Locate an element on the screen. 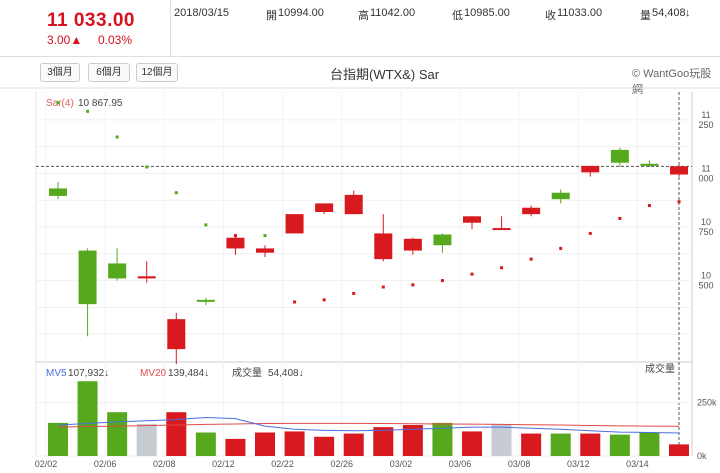 The image size is (720, 473). x-tick-label: 02/26 is located at coordinates (341, 464).